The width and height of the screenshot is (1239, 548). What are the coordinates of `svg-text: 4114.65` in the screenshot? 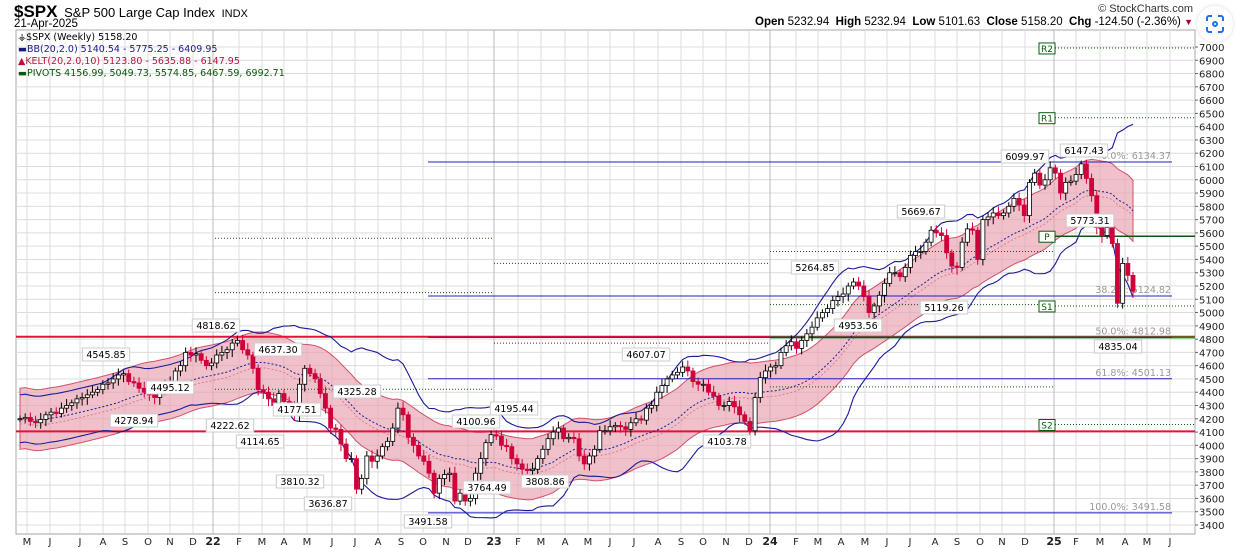 It's located at (259, 442).